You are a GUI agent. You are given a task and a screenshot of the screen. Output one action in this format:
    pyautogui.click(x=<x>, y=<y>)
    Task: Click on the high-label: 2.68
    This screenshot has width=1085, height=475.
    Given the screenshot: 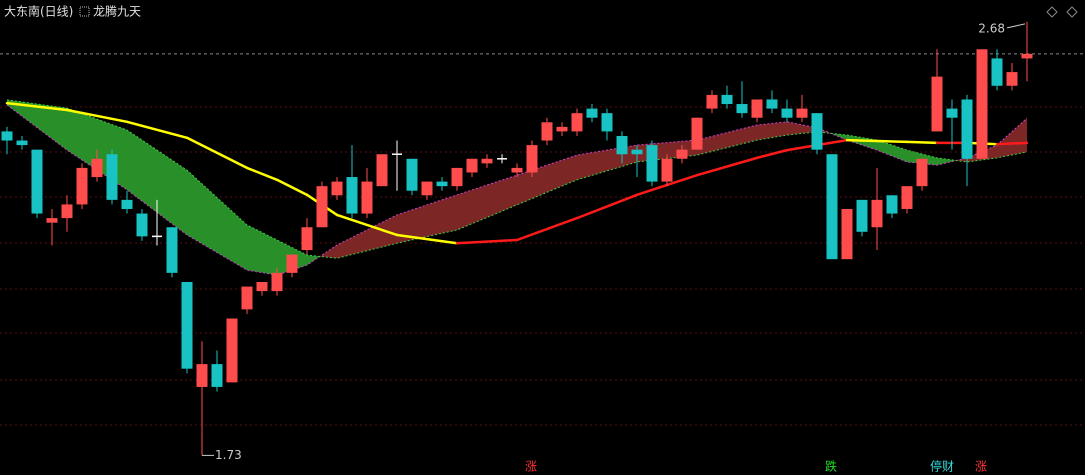 What is the action you would take?
    pyautogui.click(x=991, y=28)
    